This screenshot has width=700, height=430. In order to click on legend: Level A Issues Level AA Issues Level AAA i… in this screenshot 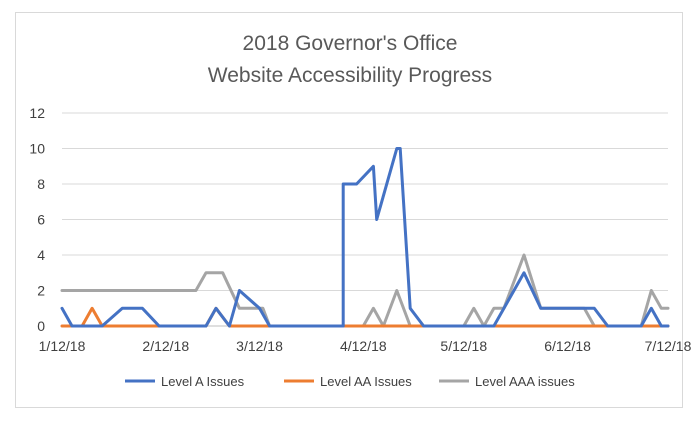, I will do `click(350, 381)`.